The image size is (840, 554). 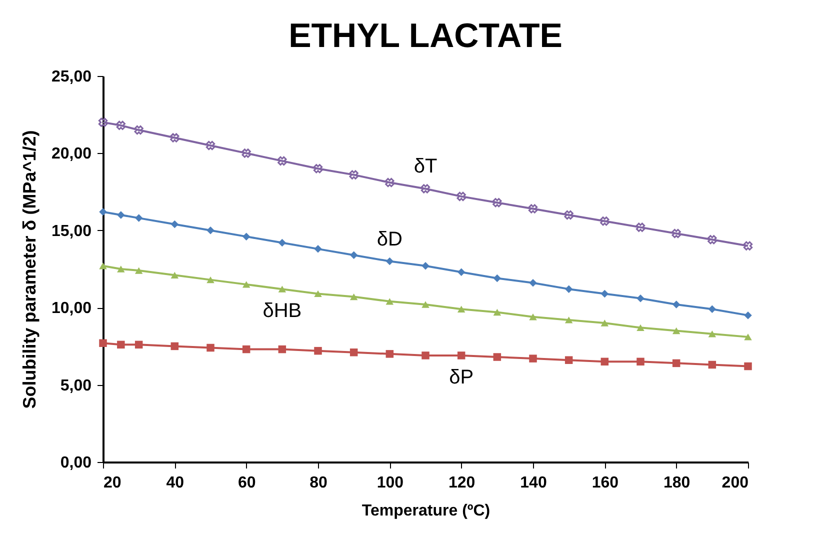 I want to click on y-tick-label: 5,00, so click(x=76, y=385).